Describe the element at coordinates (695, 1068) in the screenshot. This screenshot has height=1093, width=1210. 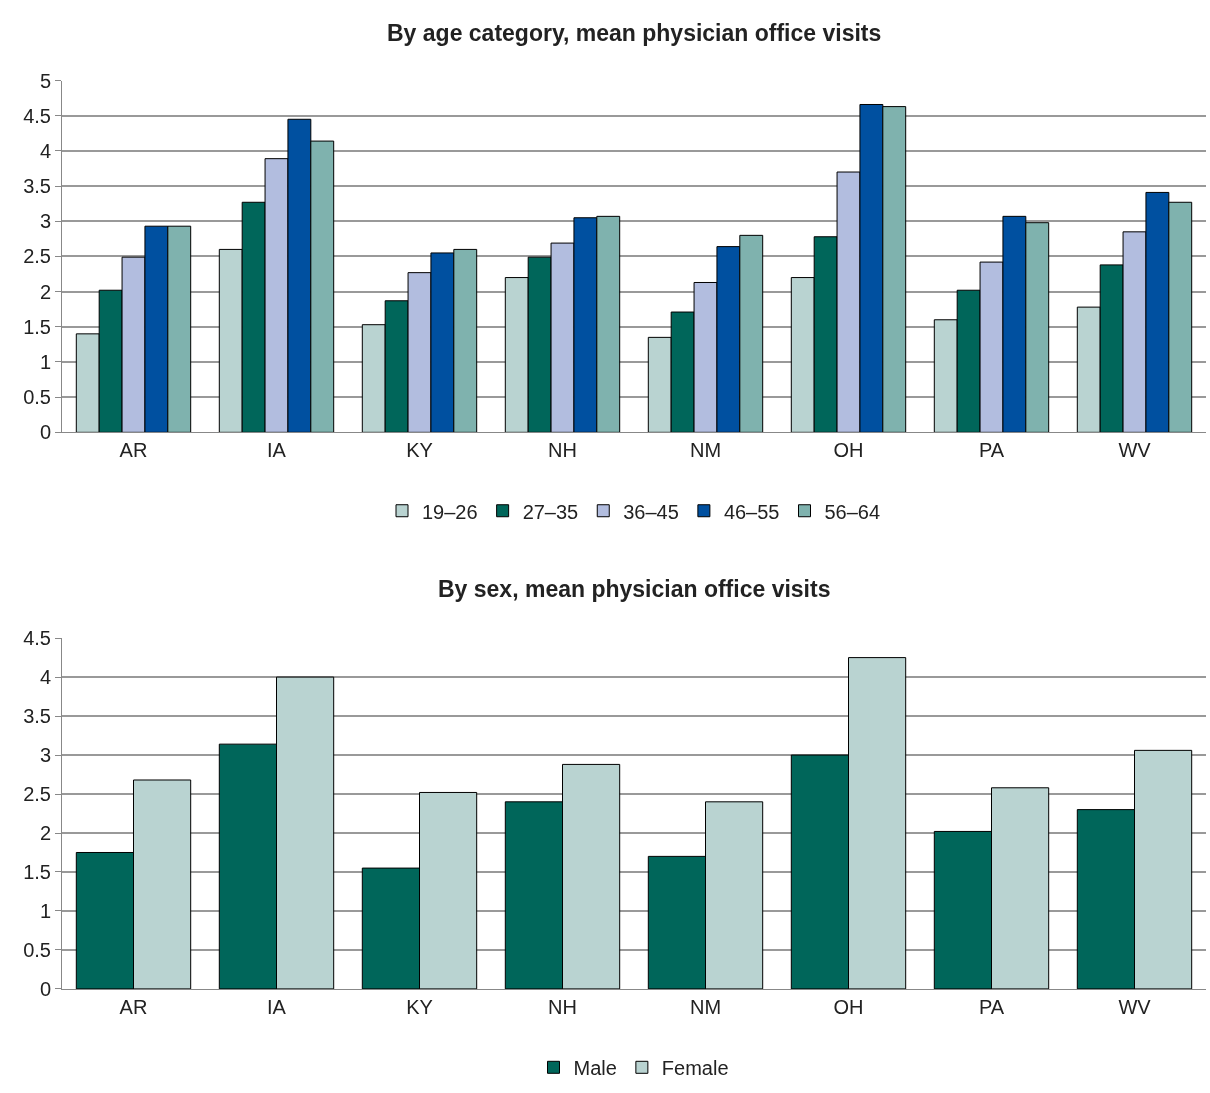
I see `legend-label: Female` at that location.